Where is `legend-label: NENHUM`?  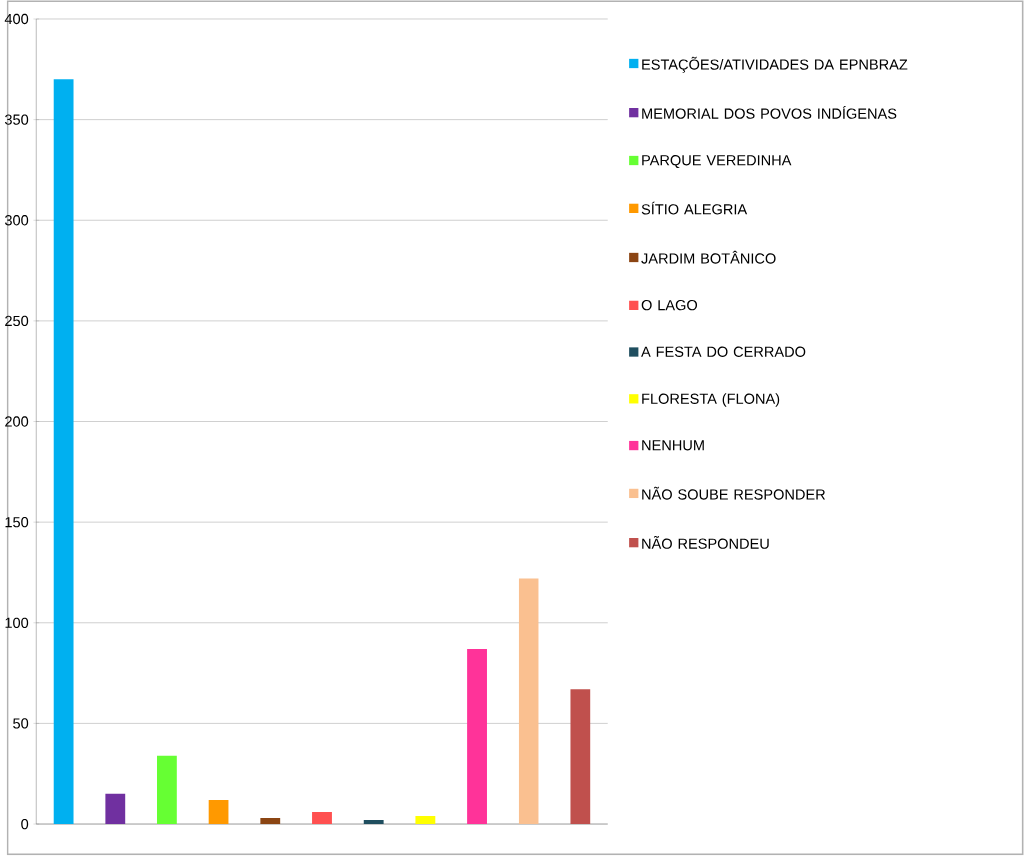
legend-label: NENHUM is located at coordinates (673, 445).